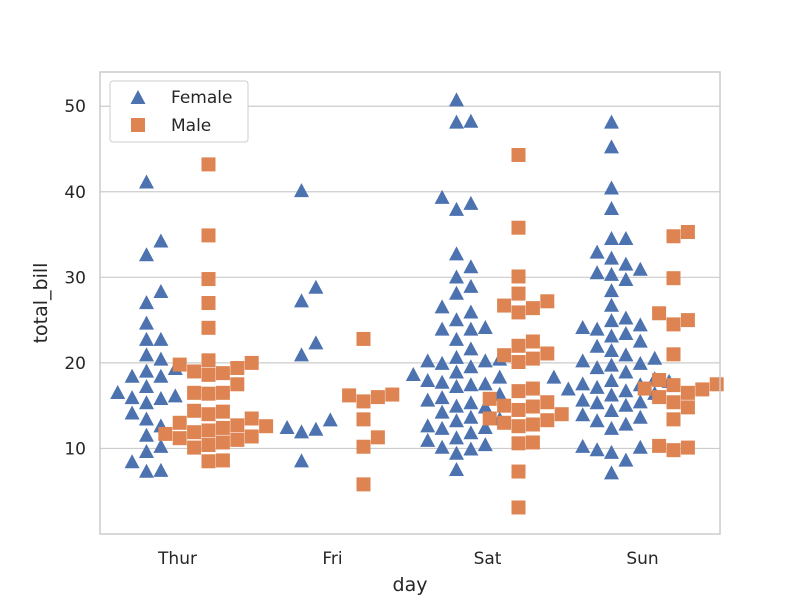  I want to click on x-tick-label-fri: Fri, so click(332, 559).